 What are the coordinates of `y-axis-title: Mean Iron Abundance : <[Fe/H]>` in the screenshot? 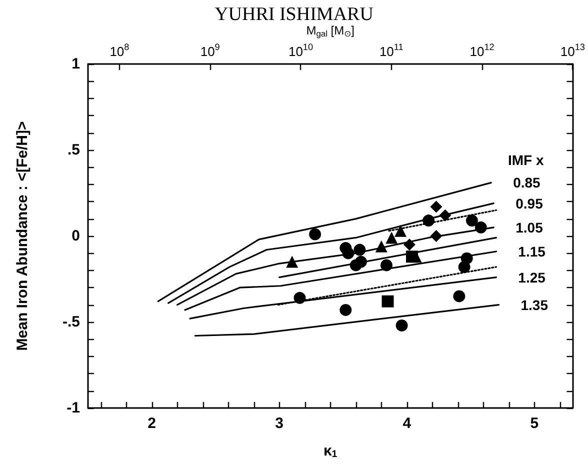 It's located at (22, 236).